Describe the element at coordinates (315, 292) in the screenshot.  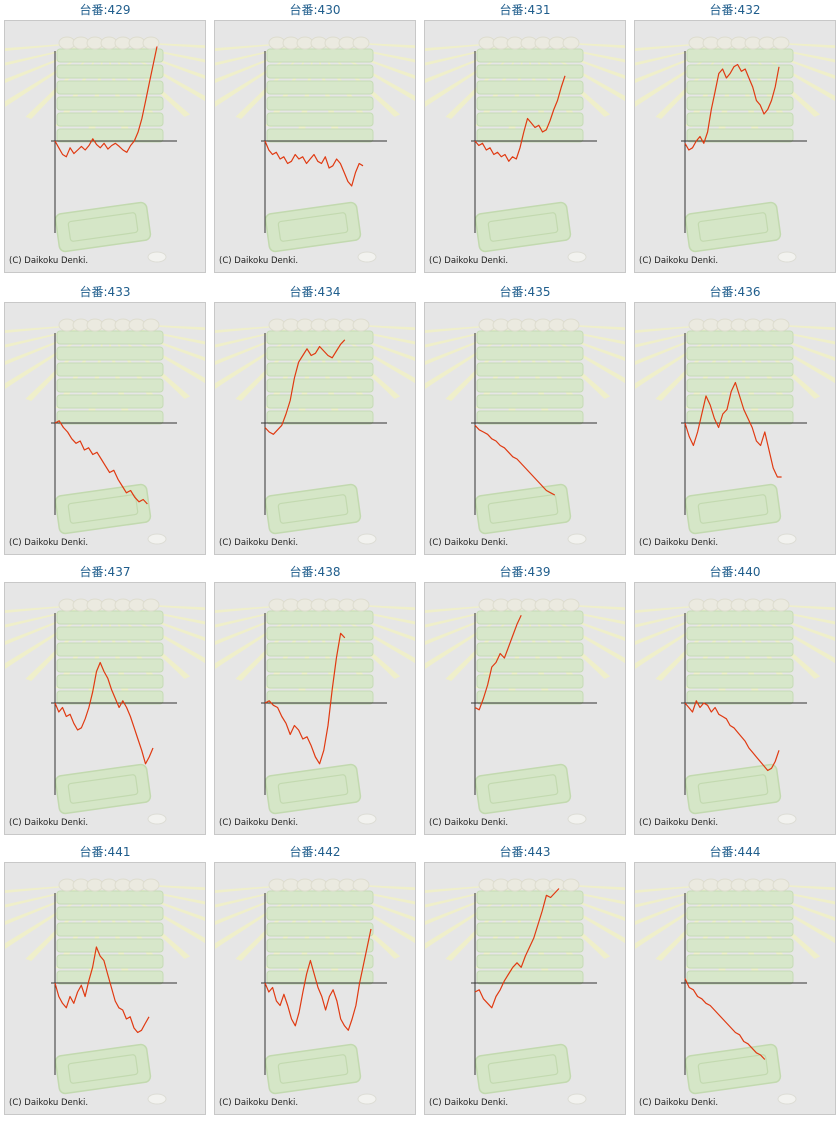
I see `chart-title: 台番:434` at that location.